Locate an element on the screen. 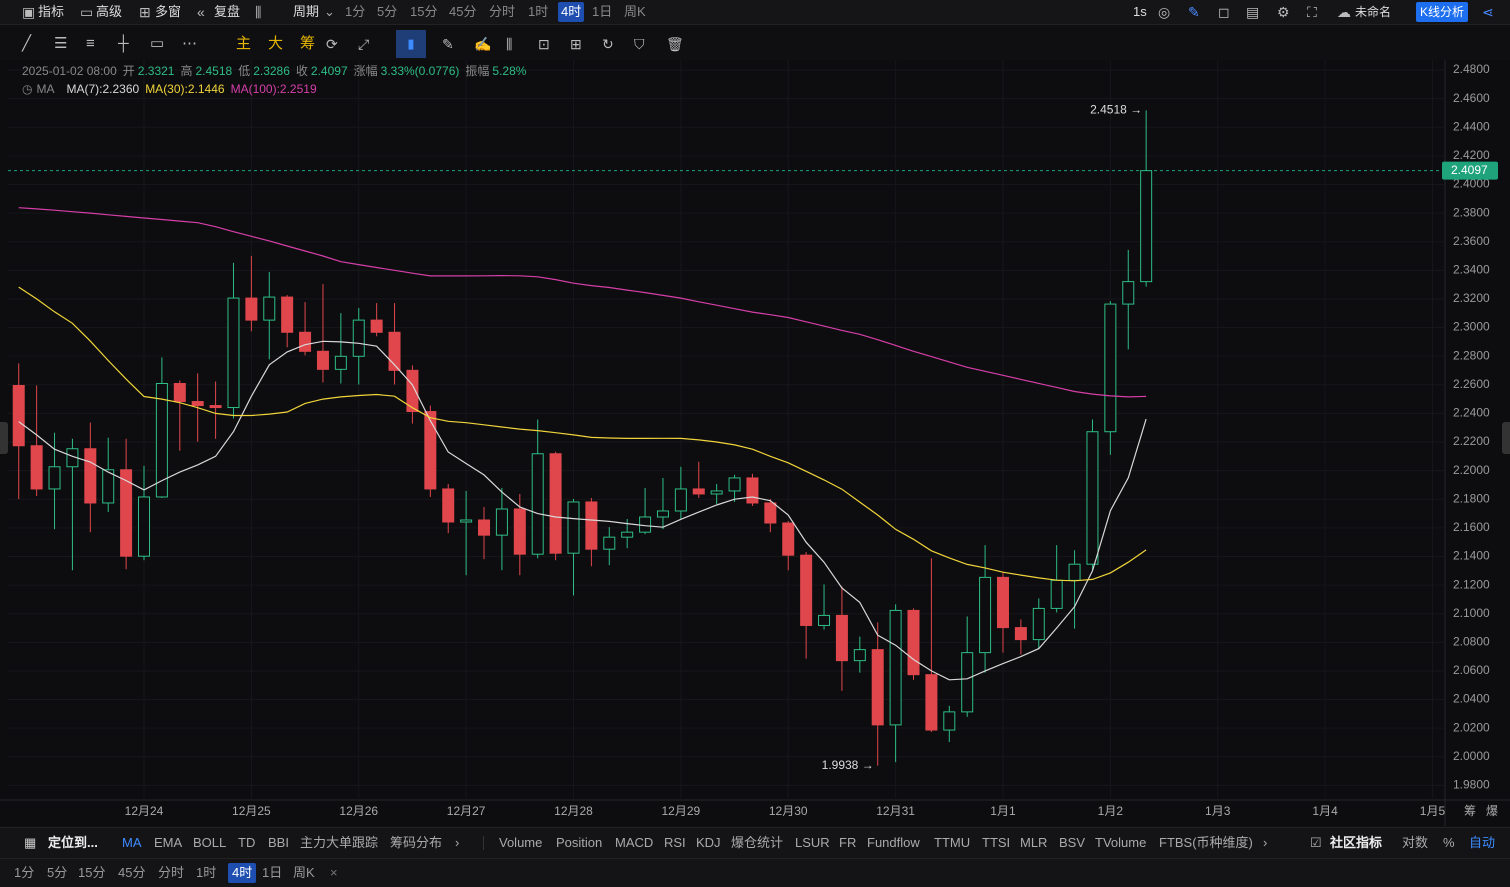 The width and height of the screenshot is (1510, 887). draw-tool: ☰ is located at coordinates (61, 43).